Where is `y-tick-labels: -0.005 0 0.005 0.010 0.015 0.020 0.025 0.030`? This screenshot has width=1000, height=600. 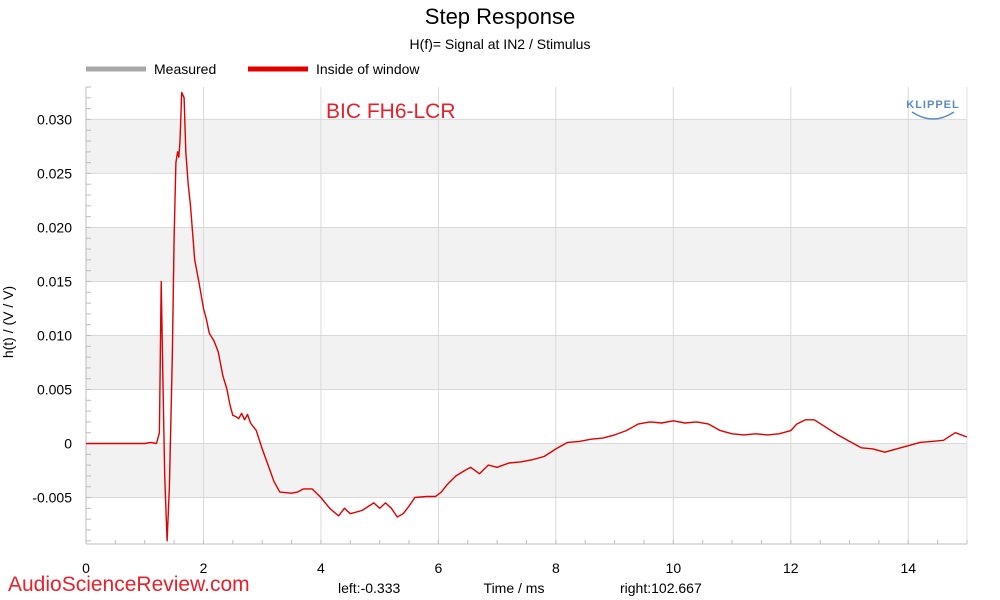
y-tick-labels: -0.005 0 0.005 0.010 0.015 0.020 0.025 0.030 is located at coordinates (52, 308).